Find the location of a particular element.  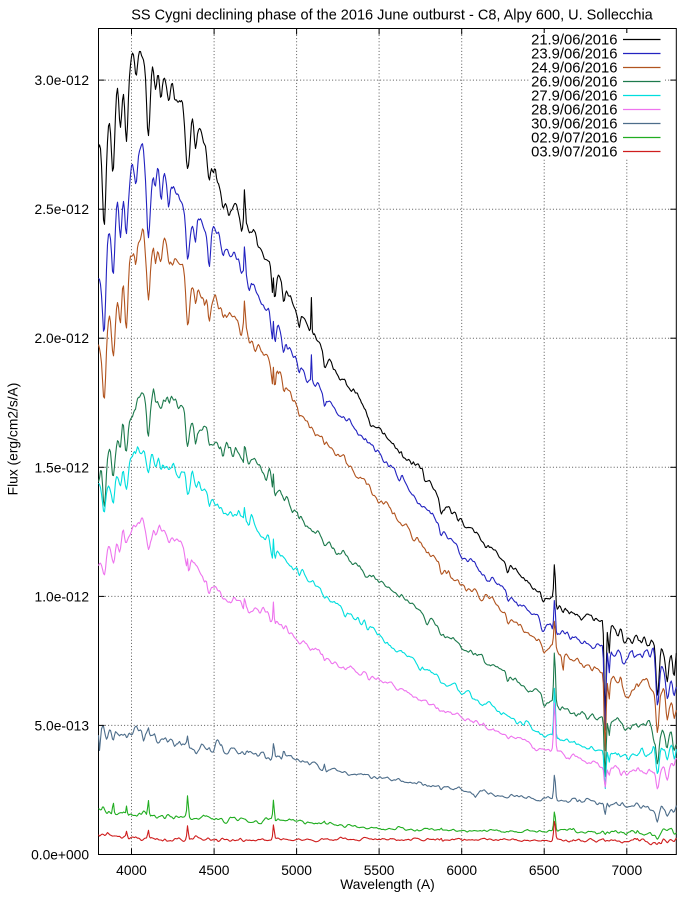

svg-text: 26.9/06/2016 is located at coordinates (574, 82).